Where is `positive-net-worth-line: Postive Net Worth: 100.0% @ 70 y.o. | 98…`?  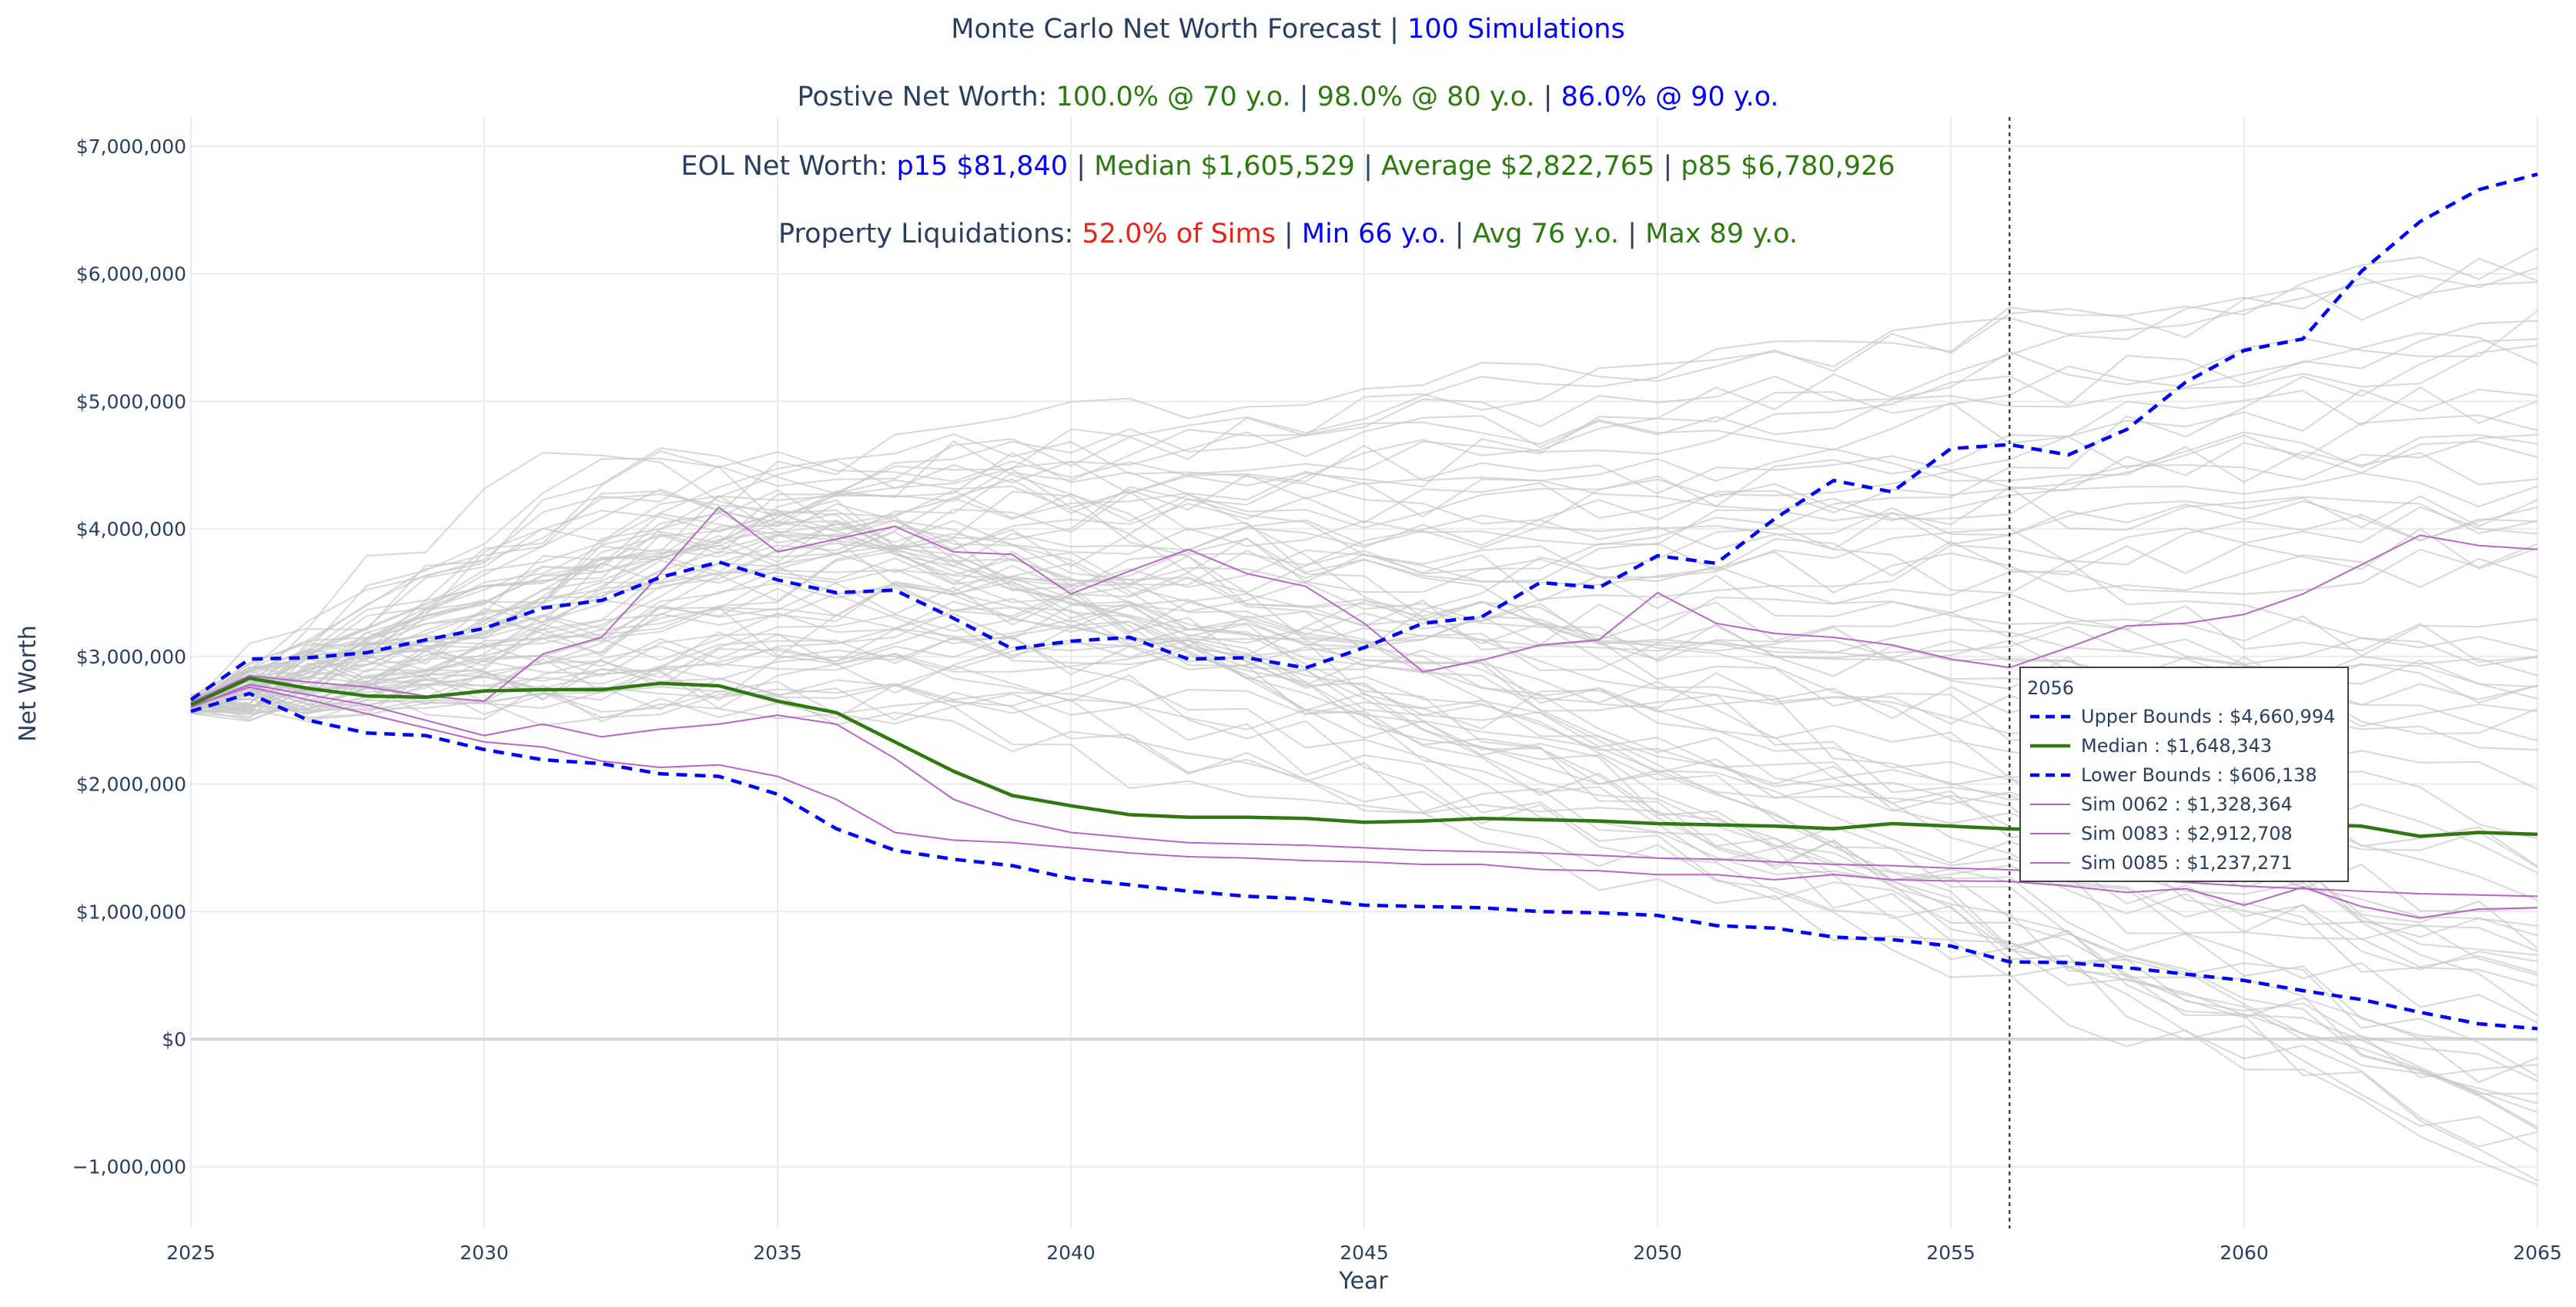 positive-net-worth-line: Postive Net Worth: 100.0% @ 70 y.o. | 98… is located at coordinates (1288, 97).